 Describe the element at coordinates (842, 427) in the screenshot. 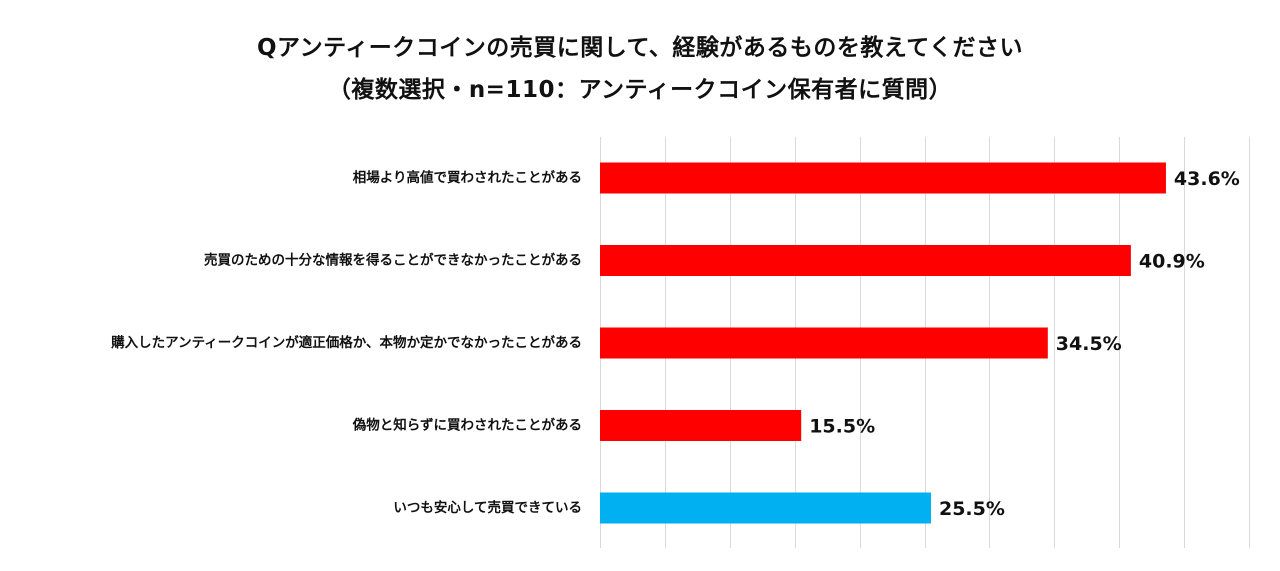

I see `value-label: 15.5%` at that location.